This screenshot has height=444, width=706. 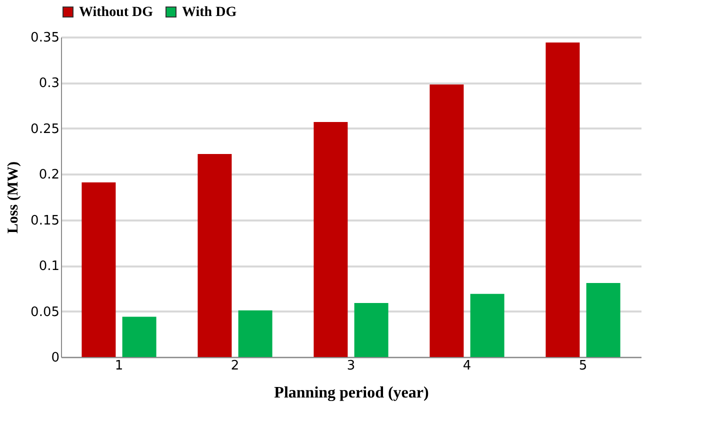 I want to click on x-axis-title: Planning period (year), so click(x=351, y=393).